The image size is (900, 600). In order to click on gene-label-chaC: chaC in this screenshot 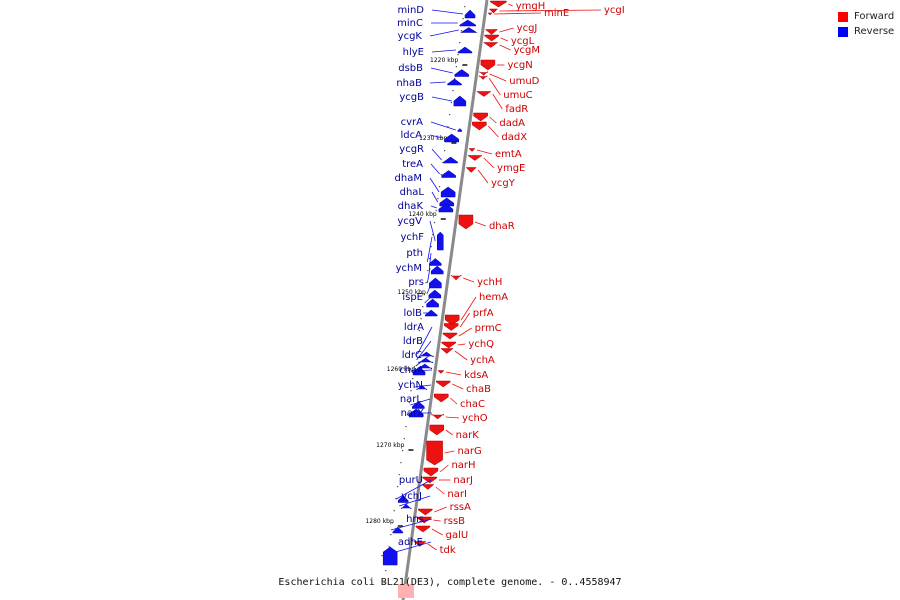, I will do `click(472, 404)`.